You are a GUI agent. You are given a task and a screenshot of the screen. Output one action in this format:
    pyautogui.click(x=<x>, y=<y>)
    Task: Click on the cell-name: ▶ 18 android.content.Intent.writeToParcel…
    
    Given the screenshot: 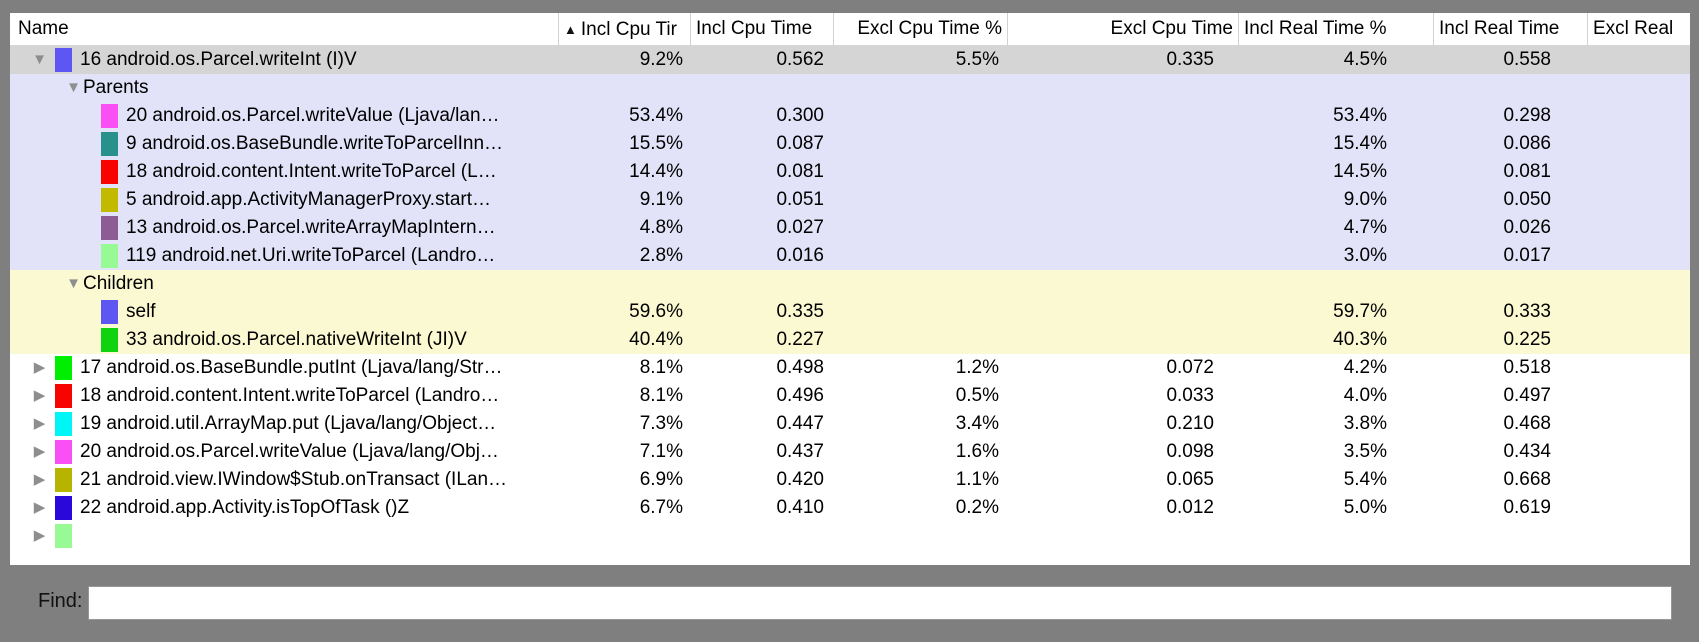 What is the action you would take?
    pyautogui.click(x=284, y=396)
    